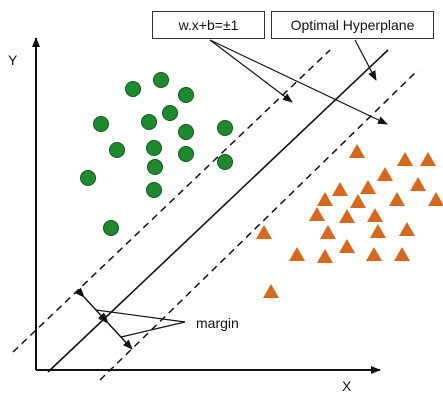  I want to click on equation-label: w.x+b=±1, so click(208, 25).